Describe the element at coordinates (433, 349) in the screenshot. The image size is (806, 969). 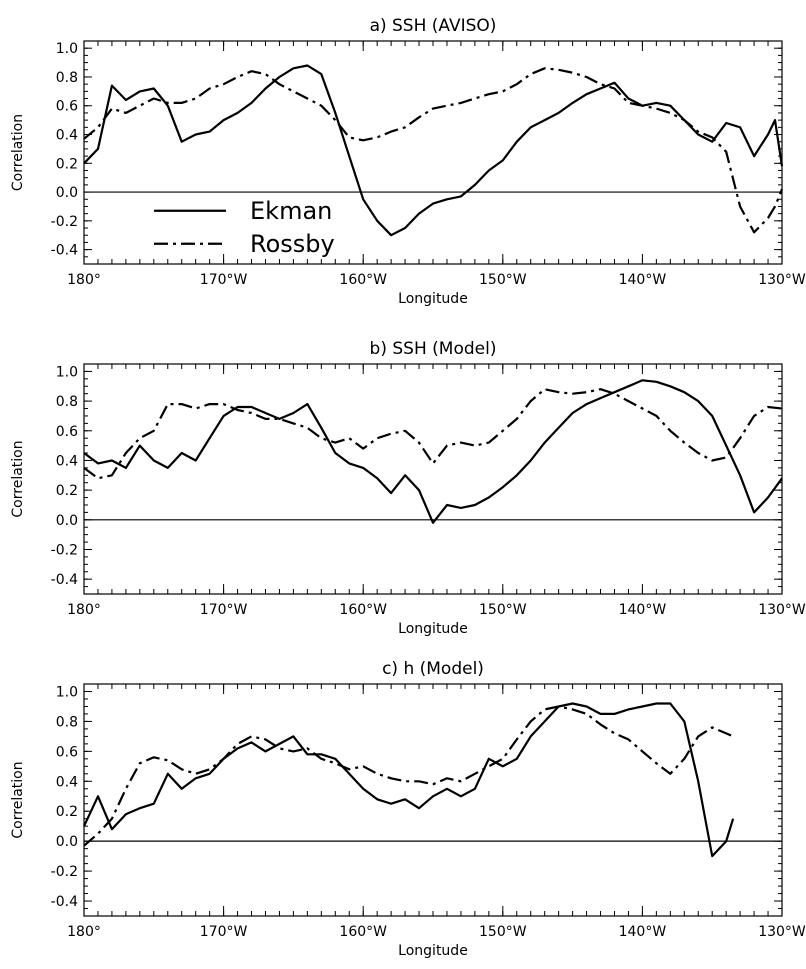
I see `panel-title: b) SSH (Model)` at that location.